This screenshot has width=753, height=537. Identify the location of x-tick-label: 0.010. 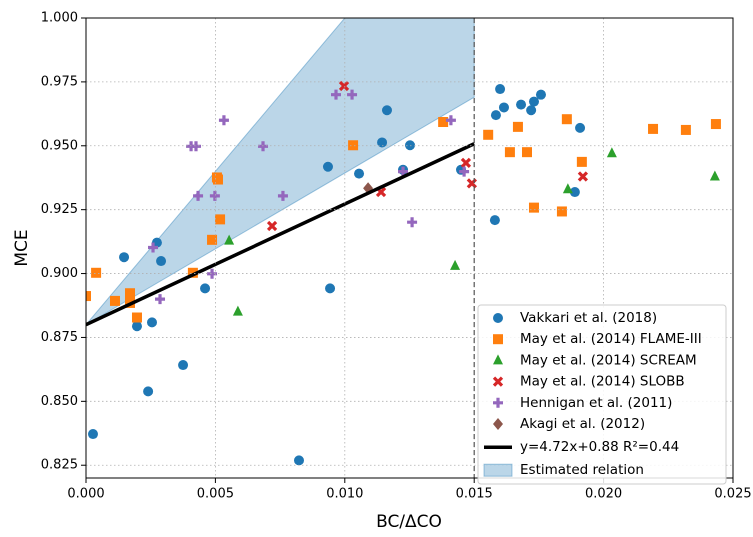
(344, 494).